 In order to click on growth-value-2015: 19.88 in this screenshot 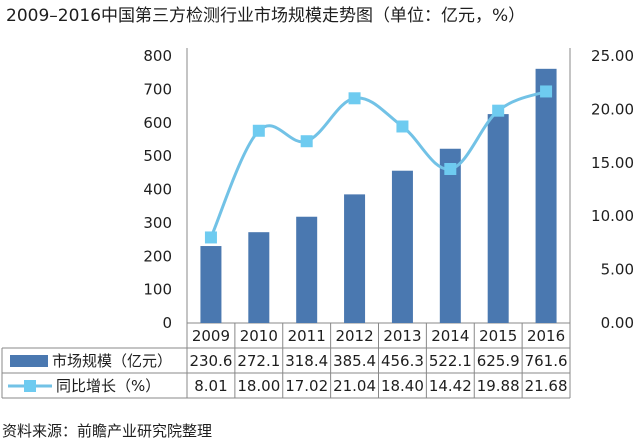, I will do `click(498, 386)`.